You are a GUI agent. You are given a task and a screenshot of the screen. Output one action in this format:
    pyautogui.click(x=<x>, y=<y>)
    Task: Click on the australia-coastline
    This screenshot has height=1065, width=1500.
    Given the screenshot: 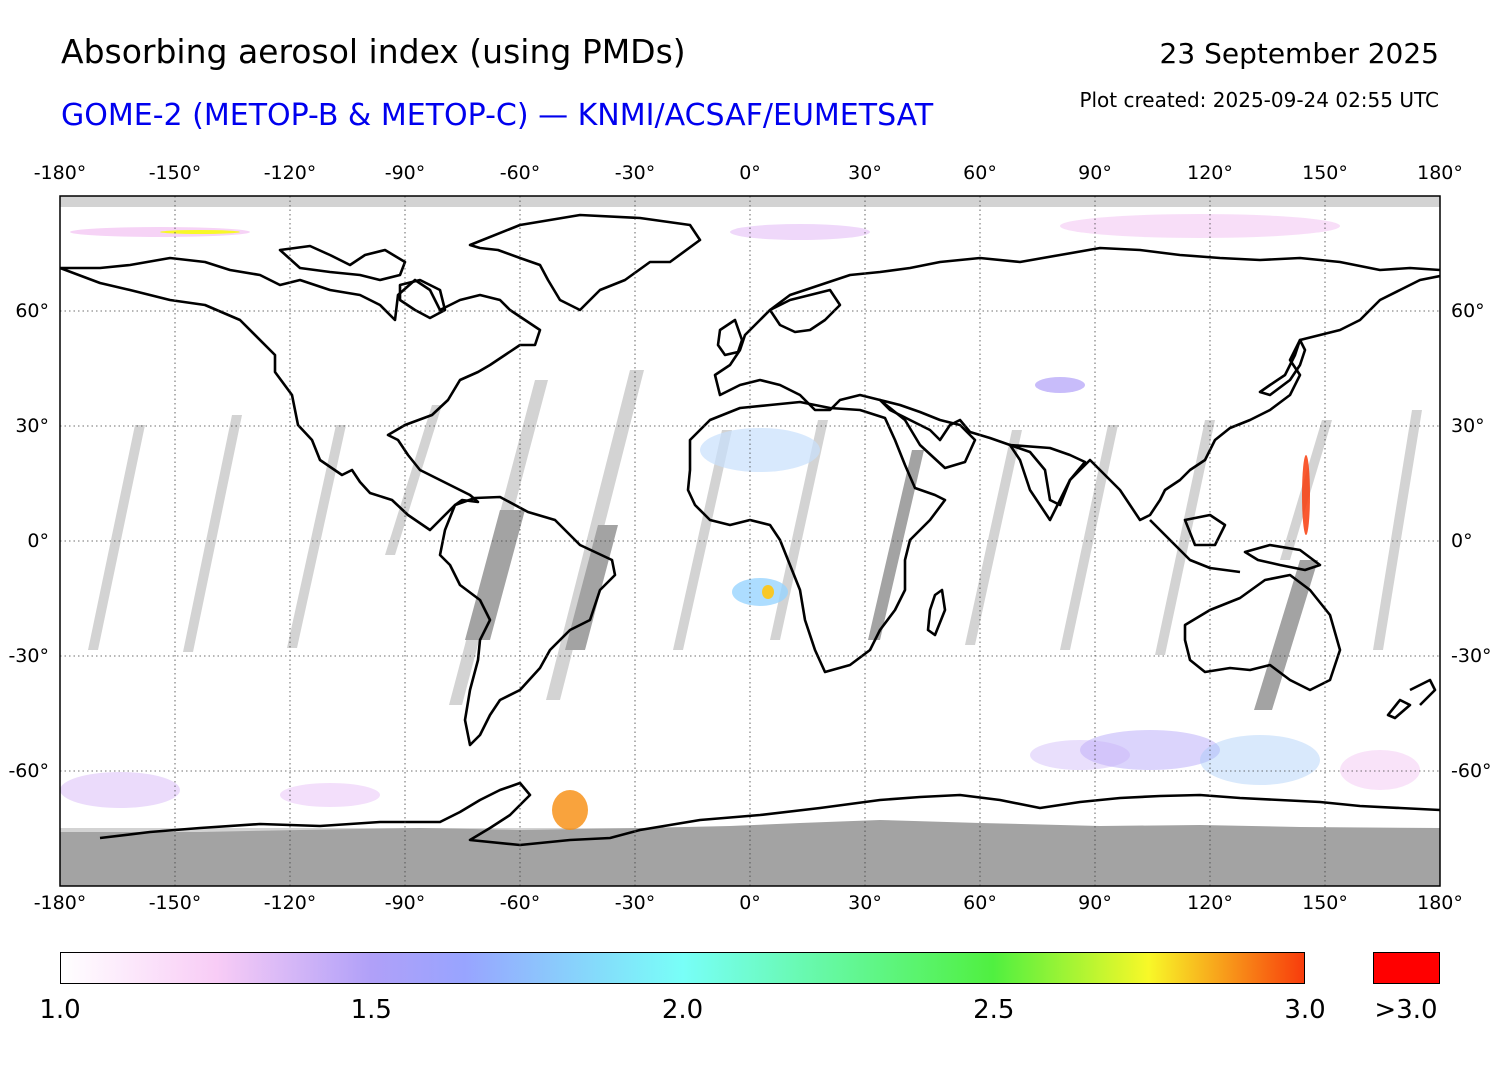 What is the action you would take?
    pyautogui.click(x=1262, y=632)
    